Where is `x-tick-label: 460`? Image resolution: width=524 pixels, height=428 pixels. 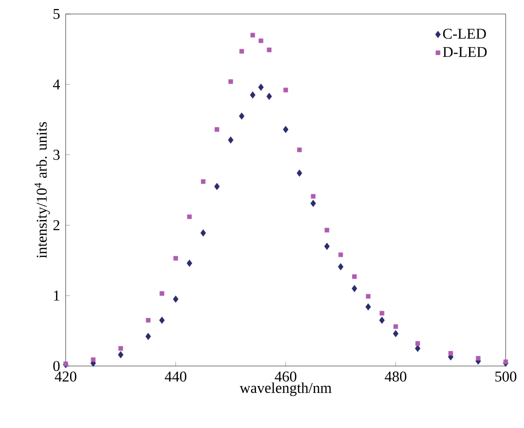 x-tick-label: 460 is located at coordinates (285, 377).